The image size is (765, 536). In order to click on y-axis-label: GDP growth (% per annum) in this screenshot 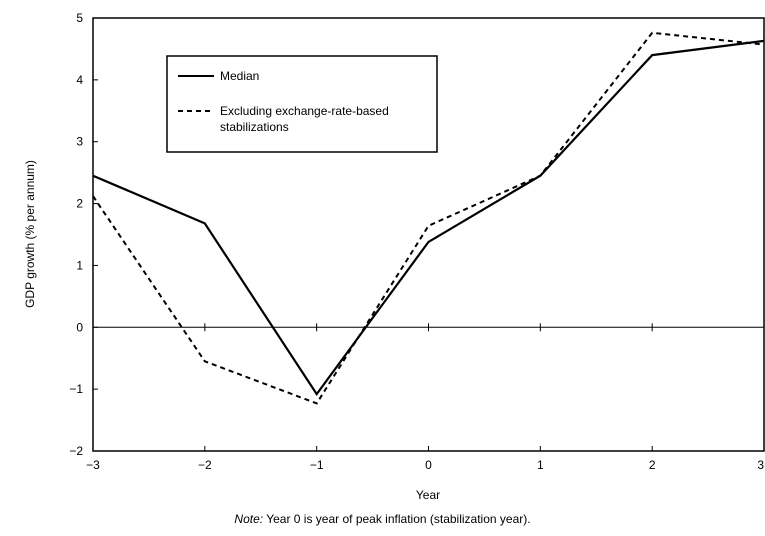, I will do `click(30, 234)`.